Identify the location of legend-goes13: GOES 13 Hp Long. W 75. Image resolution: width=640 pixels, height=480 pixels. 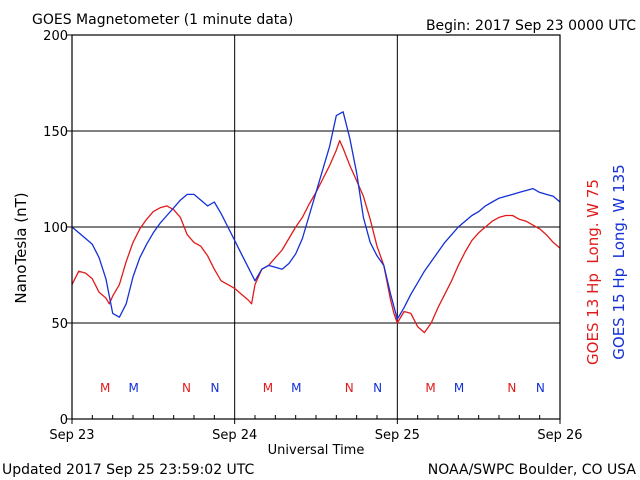
(593, 272).